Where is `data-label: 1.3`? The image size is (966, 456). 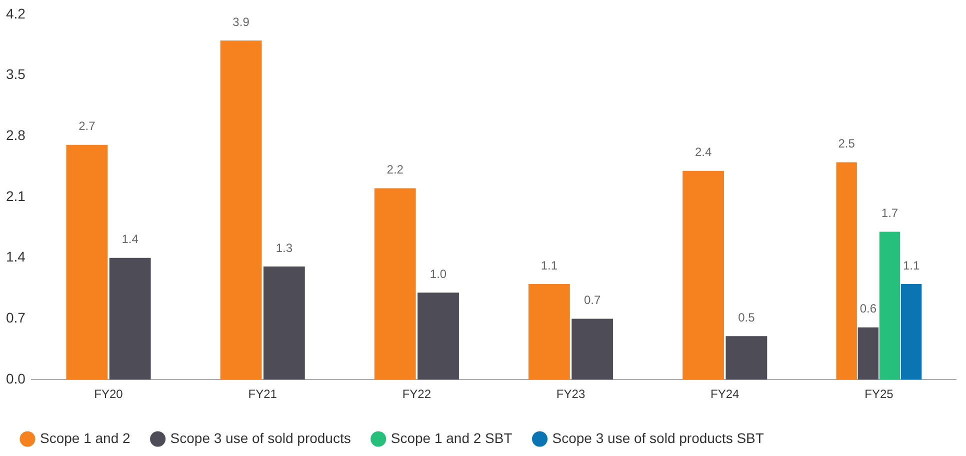
data-label: 1.3 is located at coordinates (284, 247).